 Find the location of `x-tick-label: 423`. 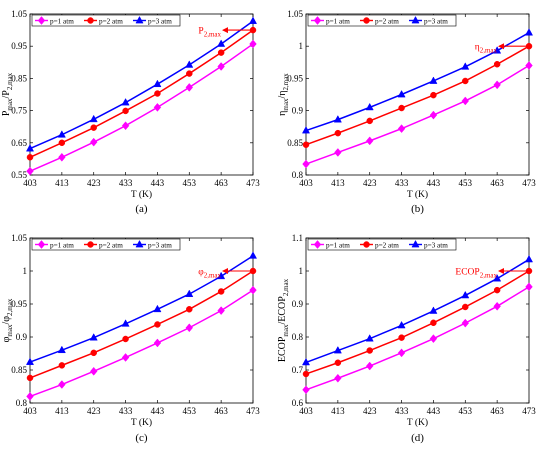

x-tick-label: 423 is located at coordinates (94, 411).